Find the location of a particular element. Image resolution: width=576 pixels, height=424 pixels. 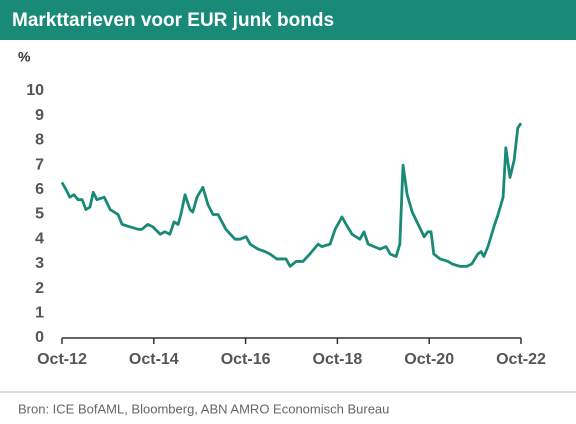

y-axis-label: % is located at coordinates (24, 57).